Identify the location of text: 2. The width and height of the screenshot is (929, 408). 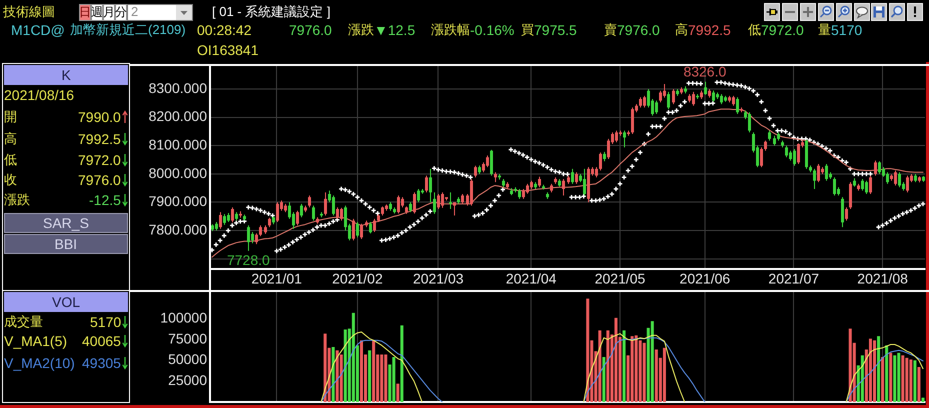
(134, 12).